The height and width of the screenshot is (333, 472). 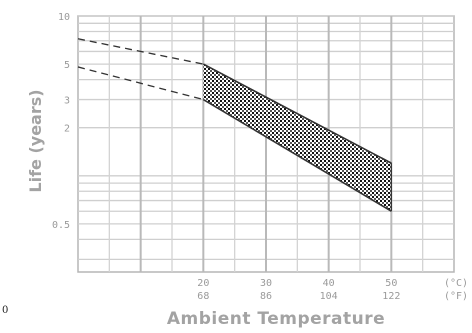 What do you see at coordinates (35, 140) in the screenshot?
I see `y-axis-label: Life (years)` at bounding box center [35, 140].